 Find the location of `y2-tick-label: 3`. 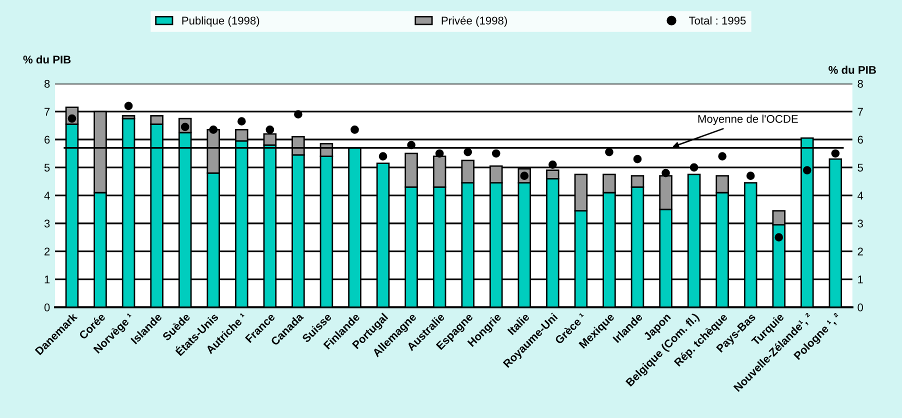

y2-tick-label: 3 is located at coordinates (860, 224).